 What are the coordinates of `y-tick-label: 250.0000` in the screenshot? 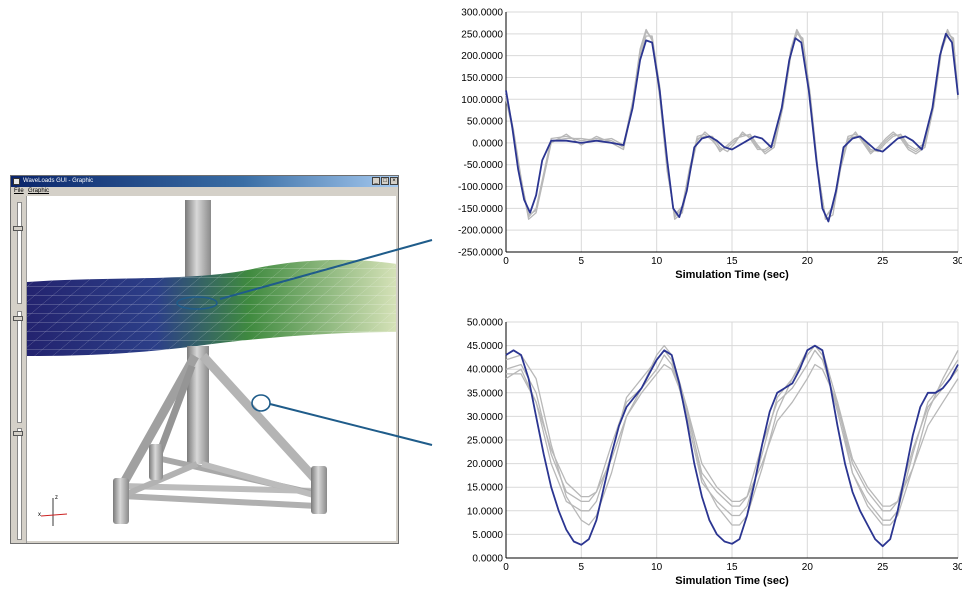 It's located at (482, 34).